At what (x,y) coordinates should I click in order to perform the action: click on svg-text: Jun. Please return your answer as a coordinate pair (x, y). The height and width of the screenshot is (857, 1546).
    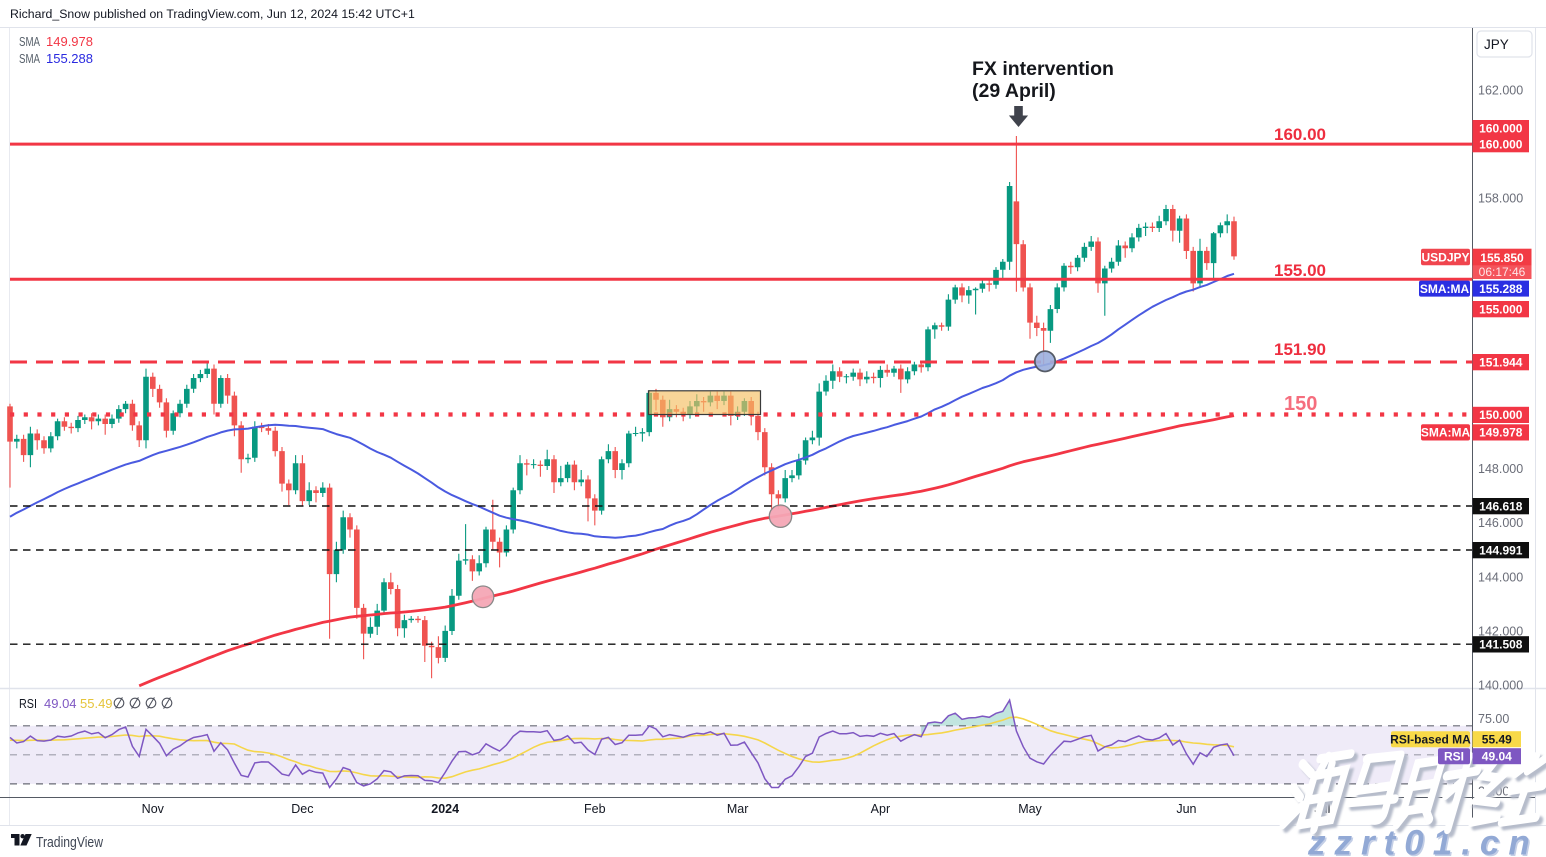
    Looking at the image, I should click on (1186, 809).